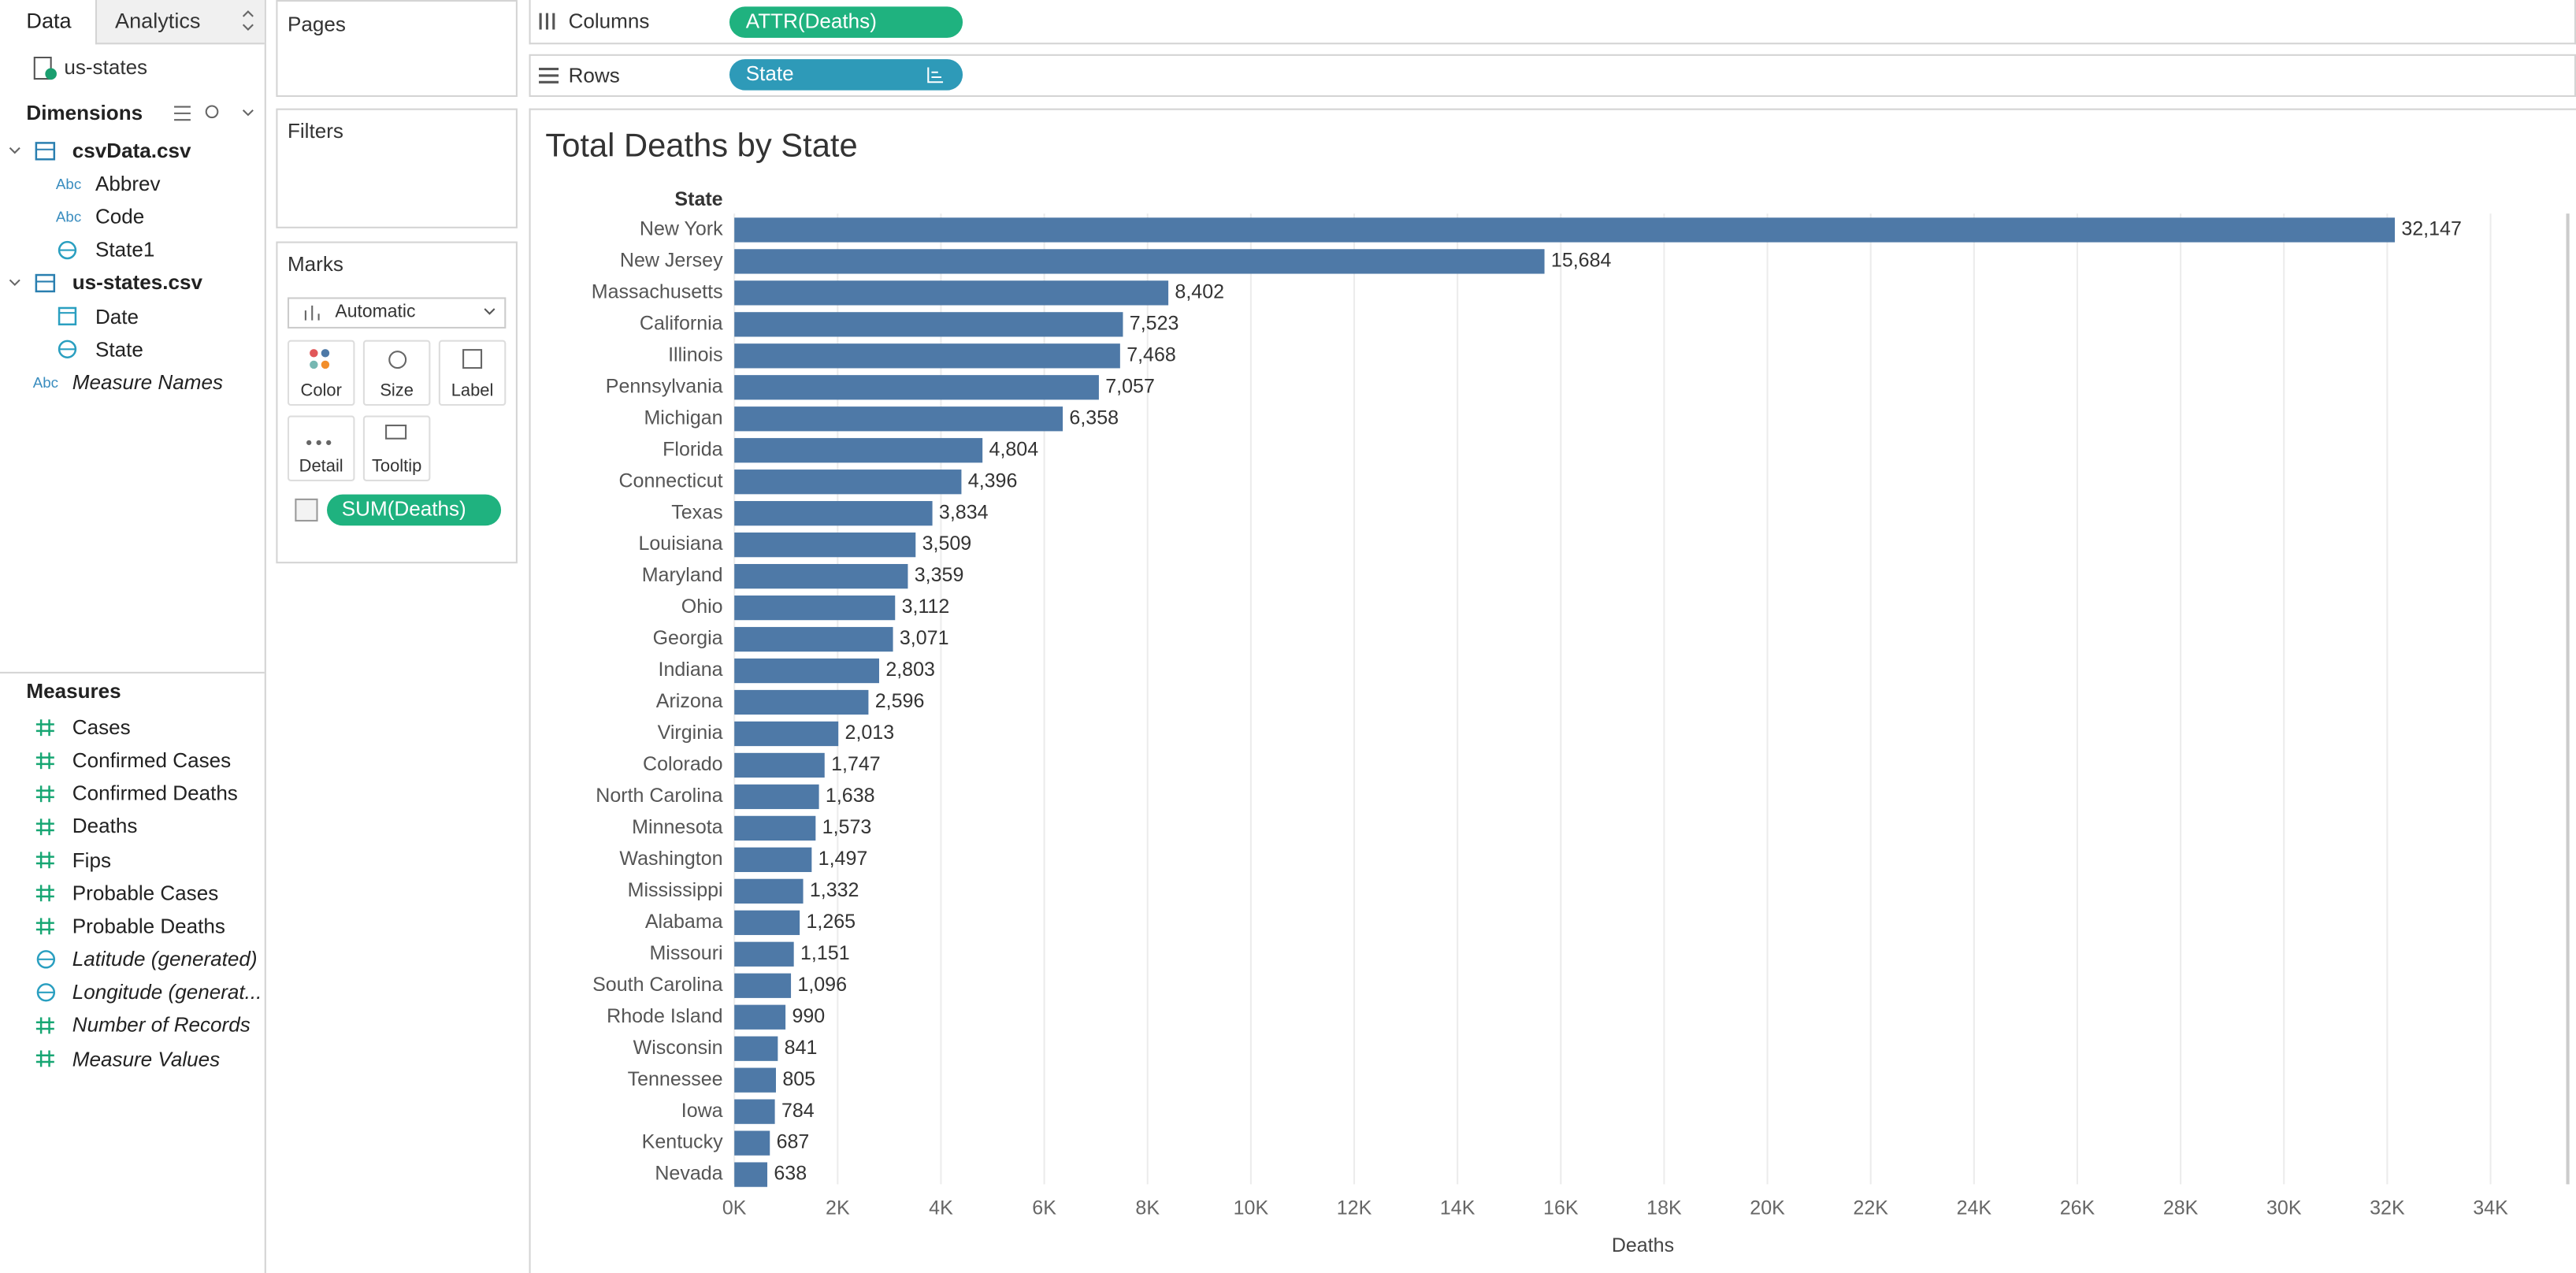  I want to click on string-icon: Abc, so click(68, 217).